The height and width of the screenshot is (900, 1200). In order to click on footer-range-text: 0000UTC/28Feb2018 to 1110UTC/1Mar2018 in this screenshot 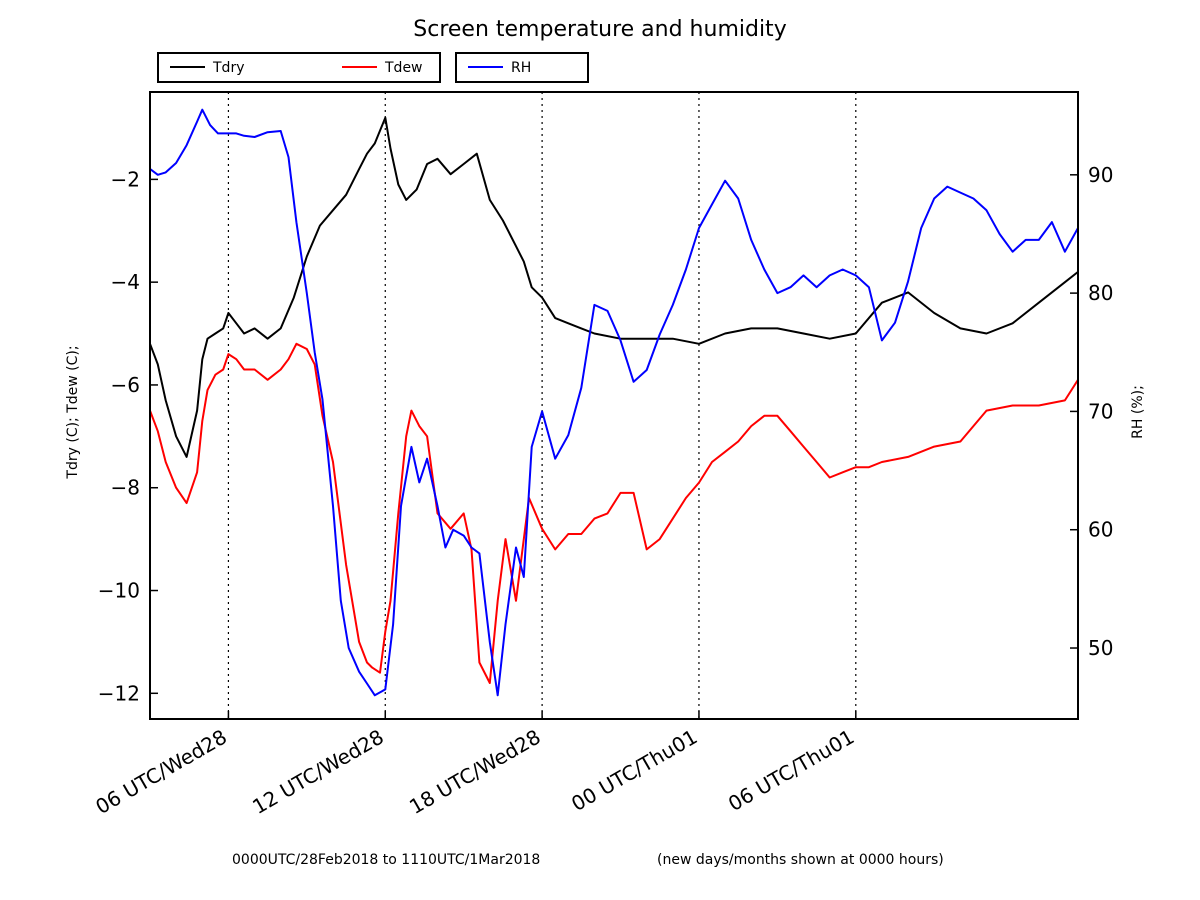, I will do `click(386, 860)`.